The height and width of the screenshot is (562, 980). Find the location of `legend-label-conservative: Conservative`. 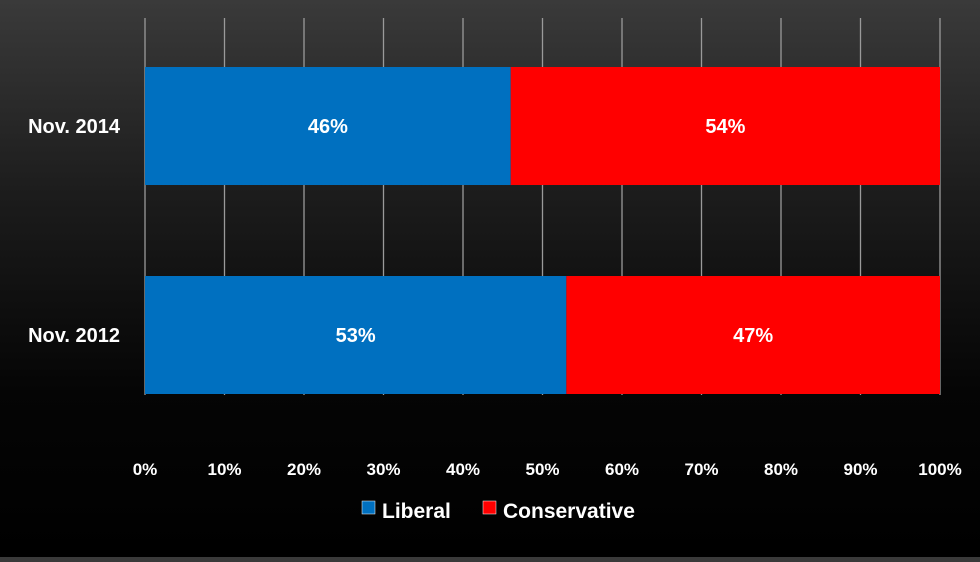

legend-label-conservative: Conservative is located at coordinates (569, 511).